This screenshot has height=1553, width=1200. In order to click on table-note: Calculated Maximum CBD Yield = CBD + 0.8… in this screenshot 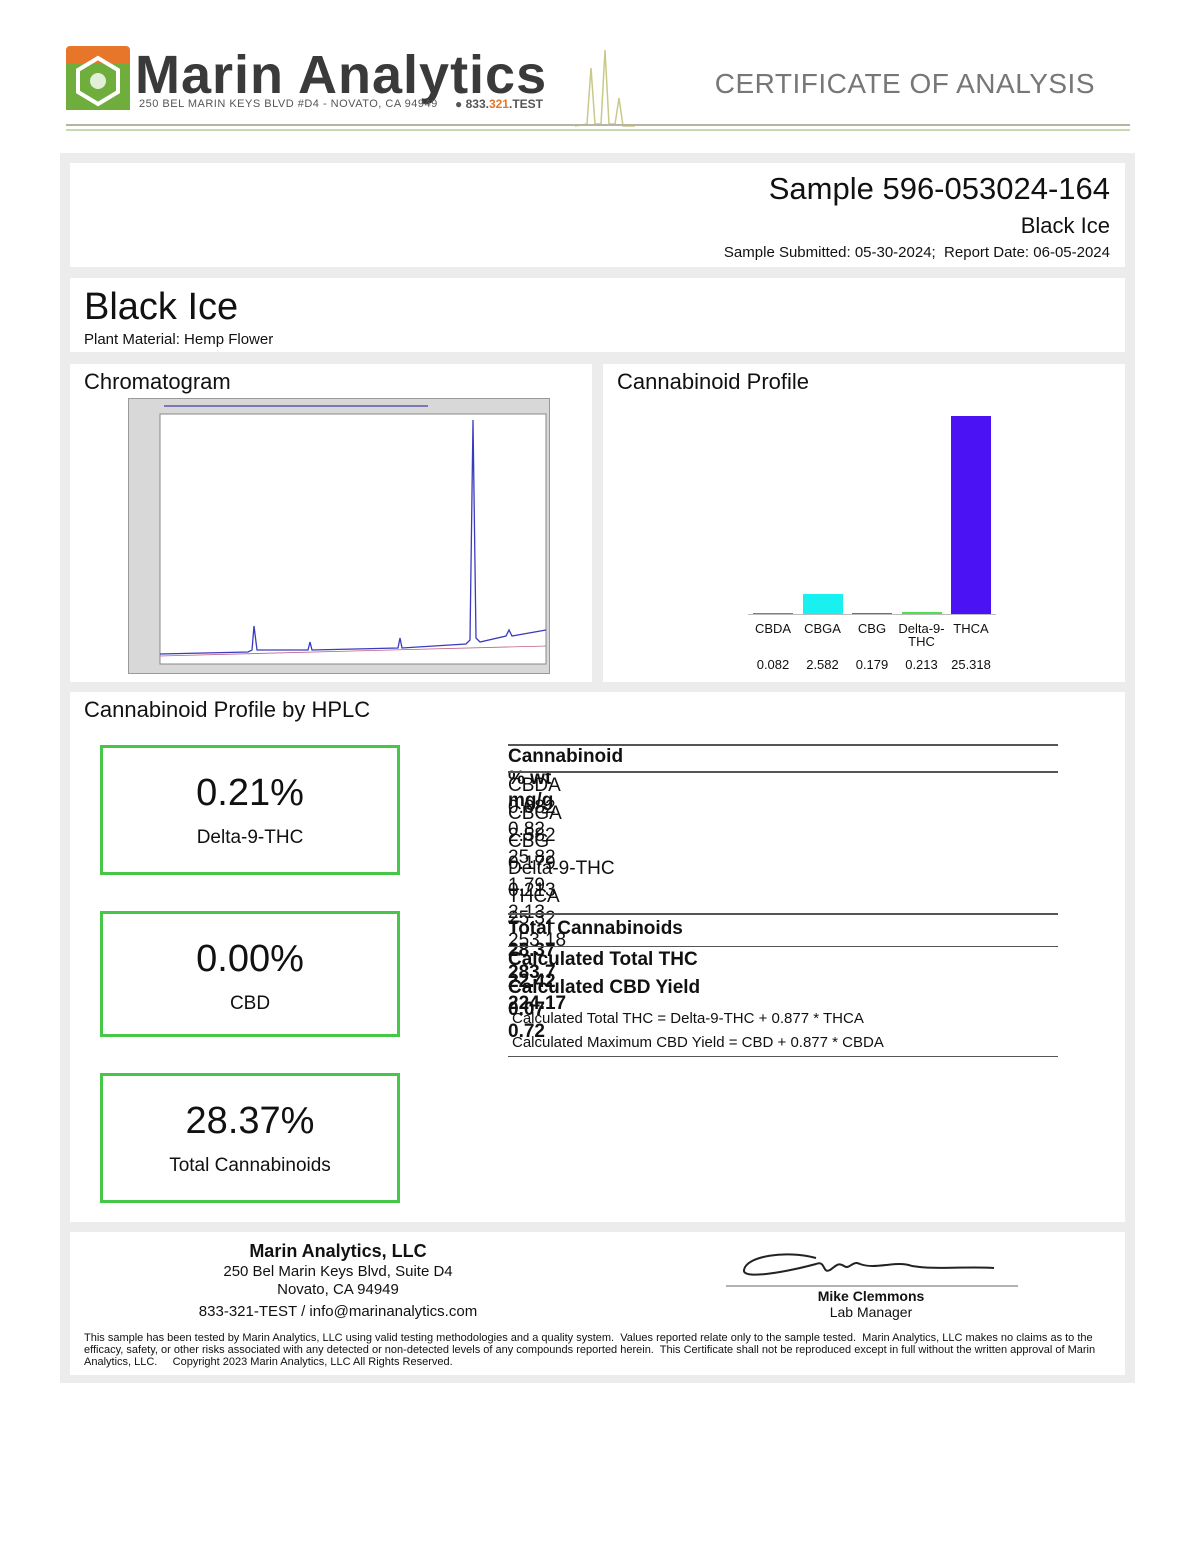, I will do `click(698, 1042)`.